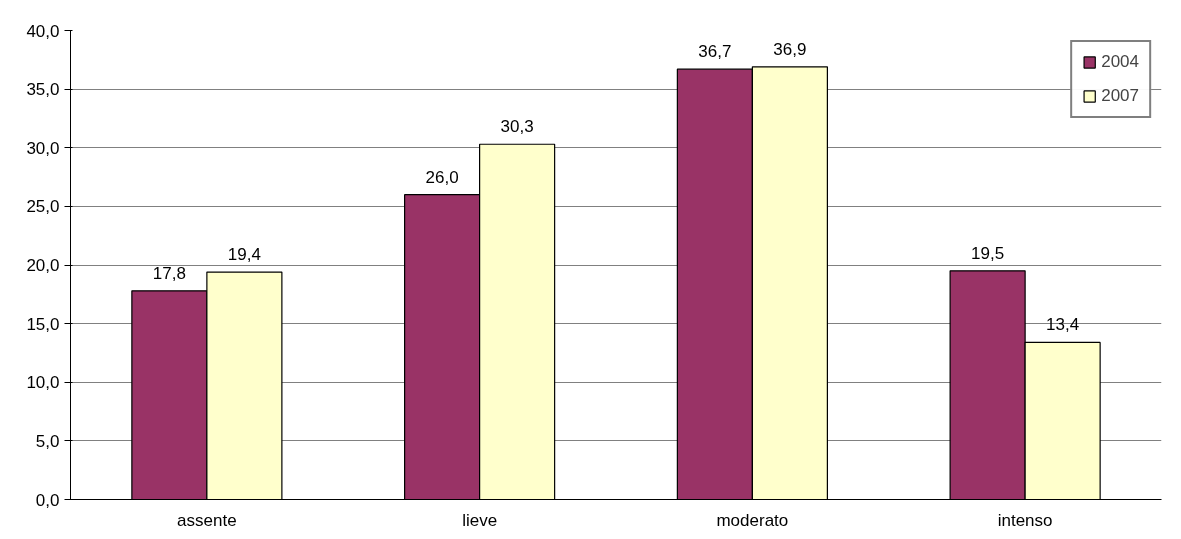  What do you see at coordinates (47, 500) in the screenshot?
I see `y-tick-label: 0,0` at bounding box center [47, 500].